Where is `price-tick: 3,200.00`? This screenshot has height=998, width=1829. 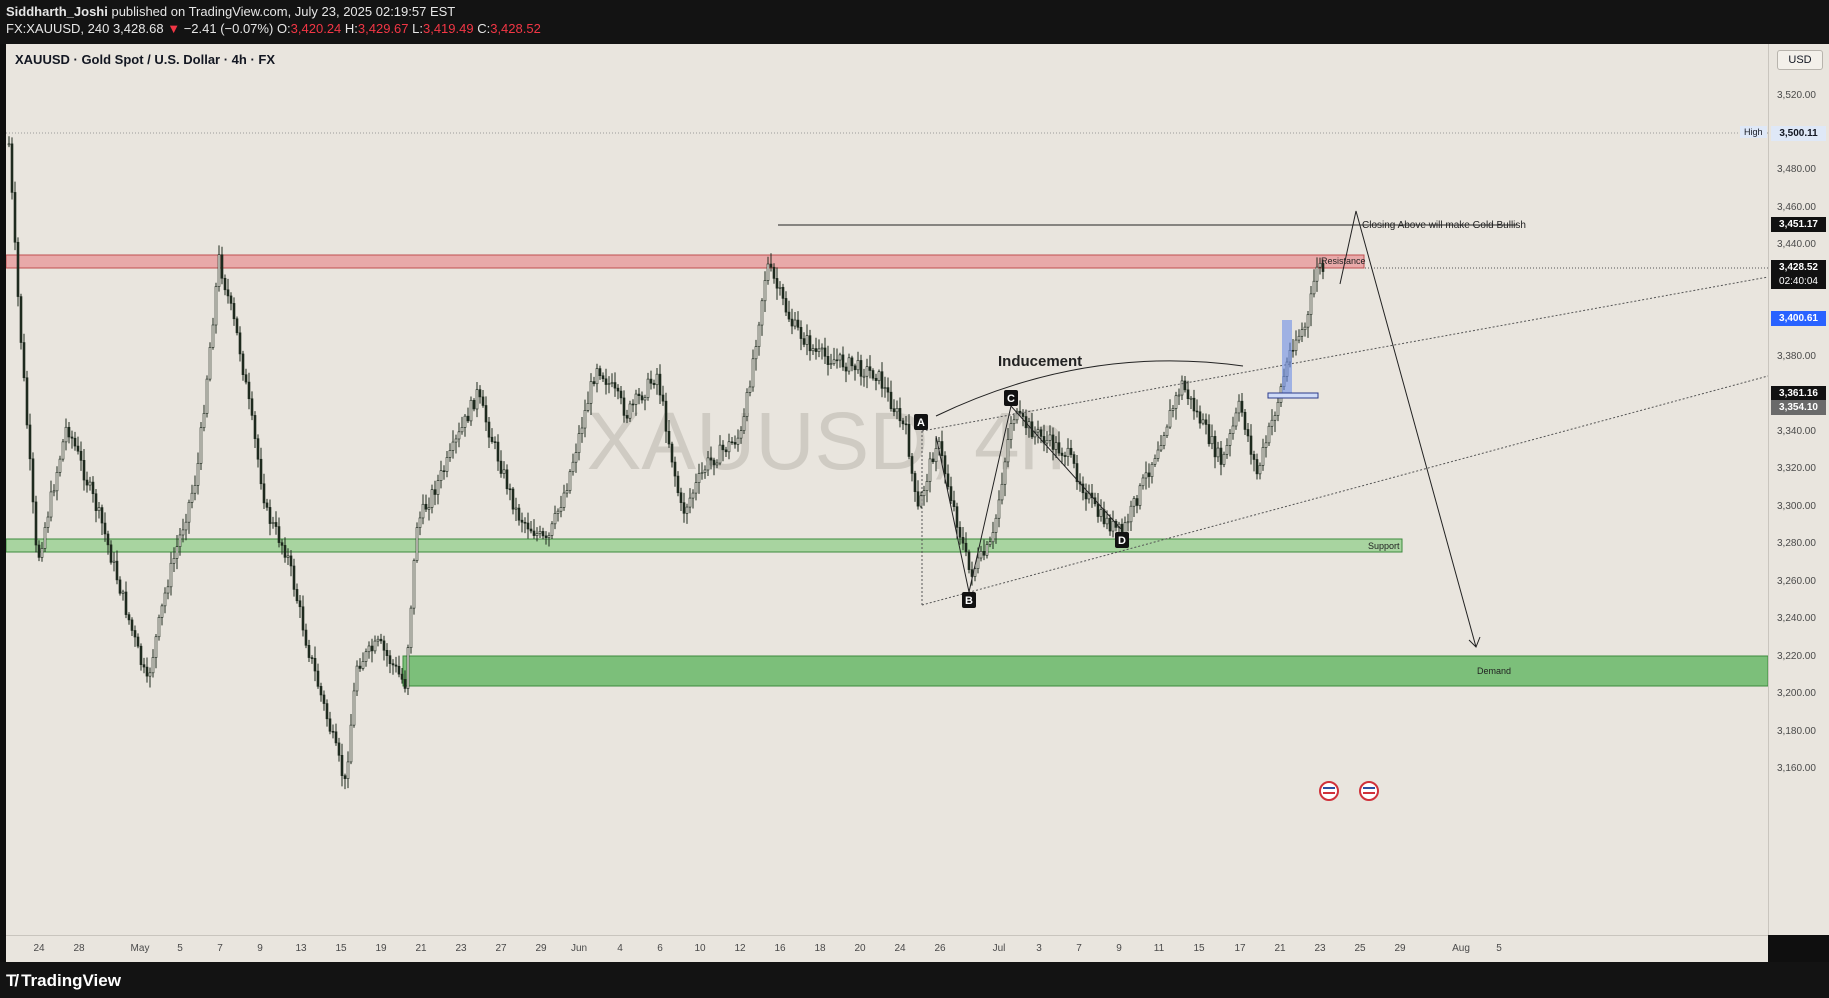
price-tick: 3,200.00 is located at coordinates (1796, 693).